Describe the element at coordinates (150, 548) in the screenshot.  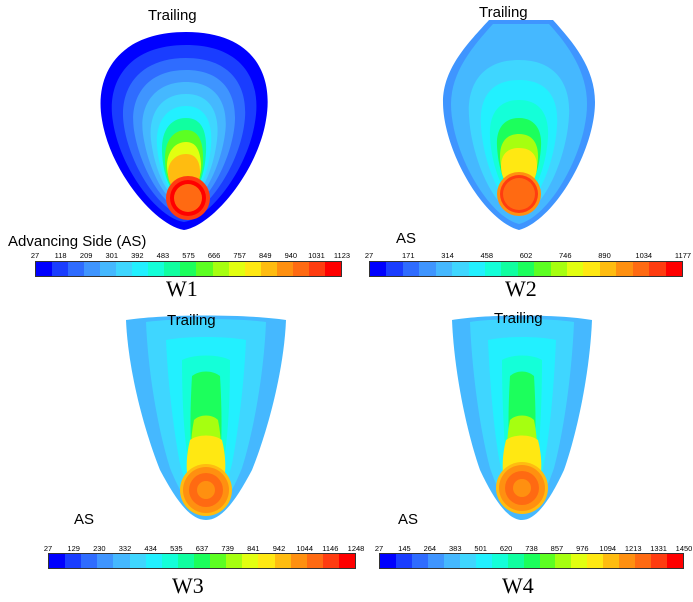
I see `colorbar-tick-label: 434` at that location.